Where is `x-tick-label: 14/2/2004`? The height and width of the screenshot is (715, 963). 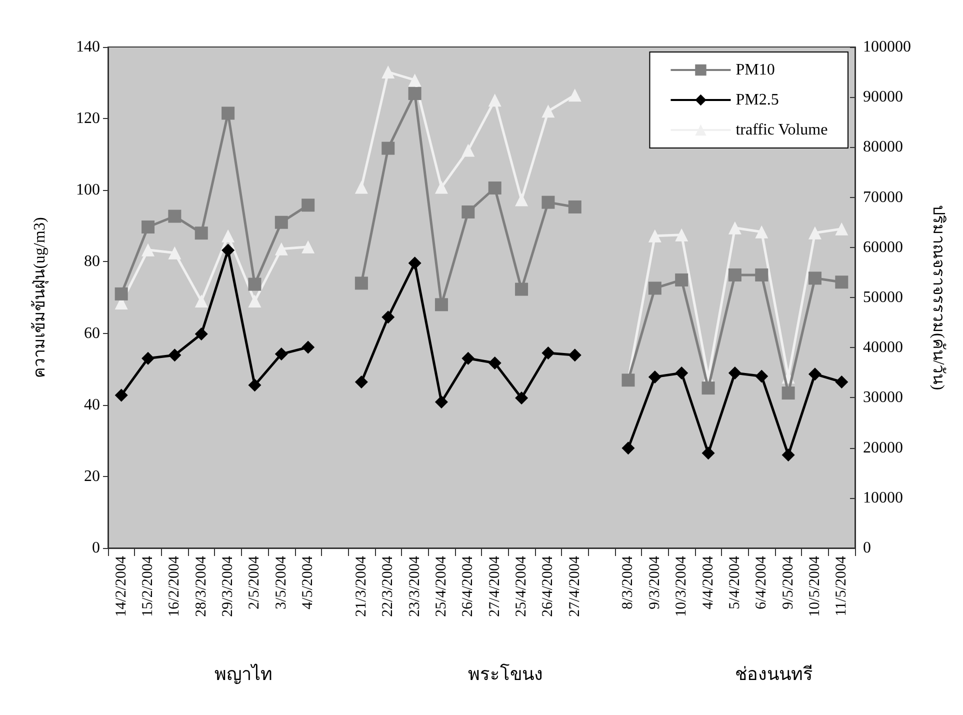
x-tick-label: 14/2/2004 is located at coordinates (121, 586).